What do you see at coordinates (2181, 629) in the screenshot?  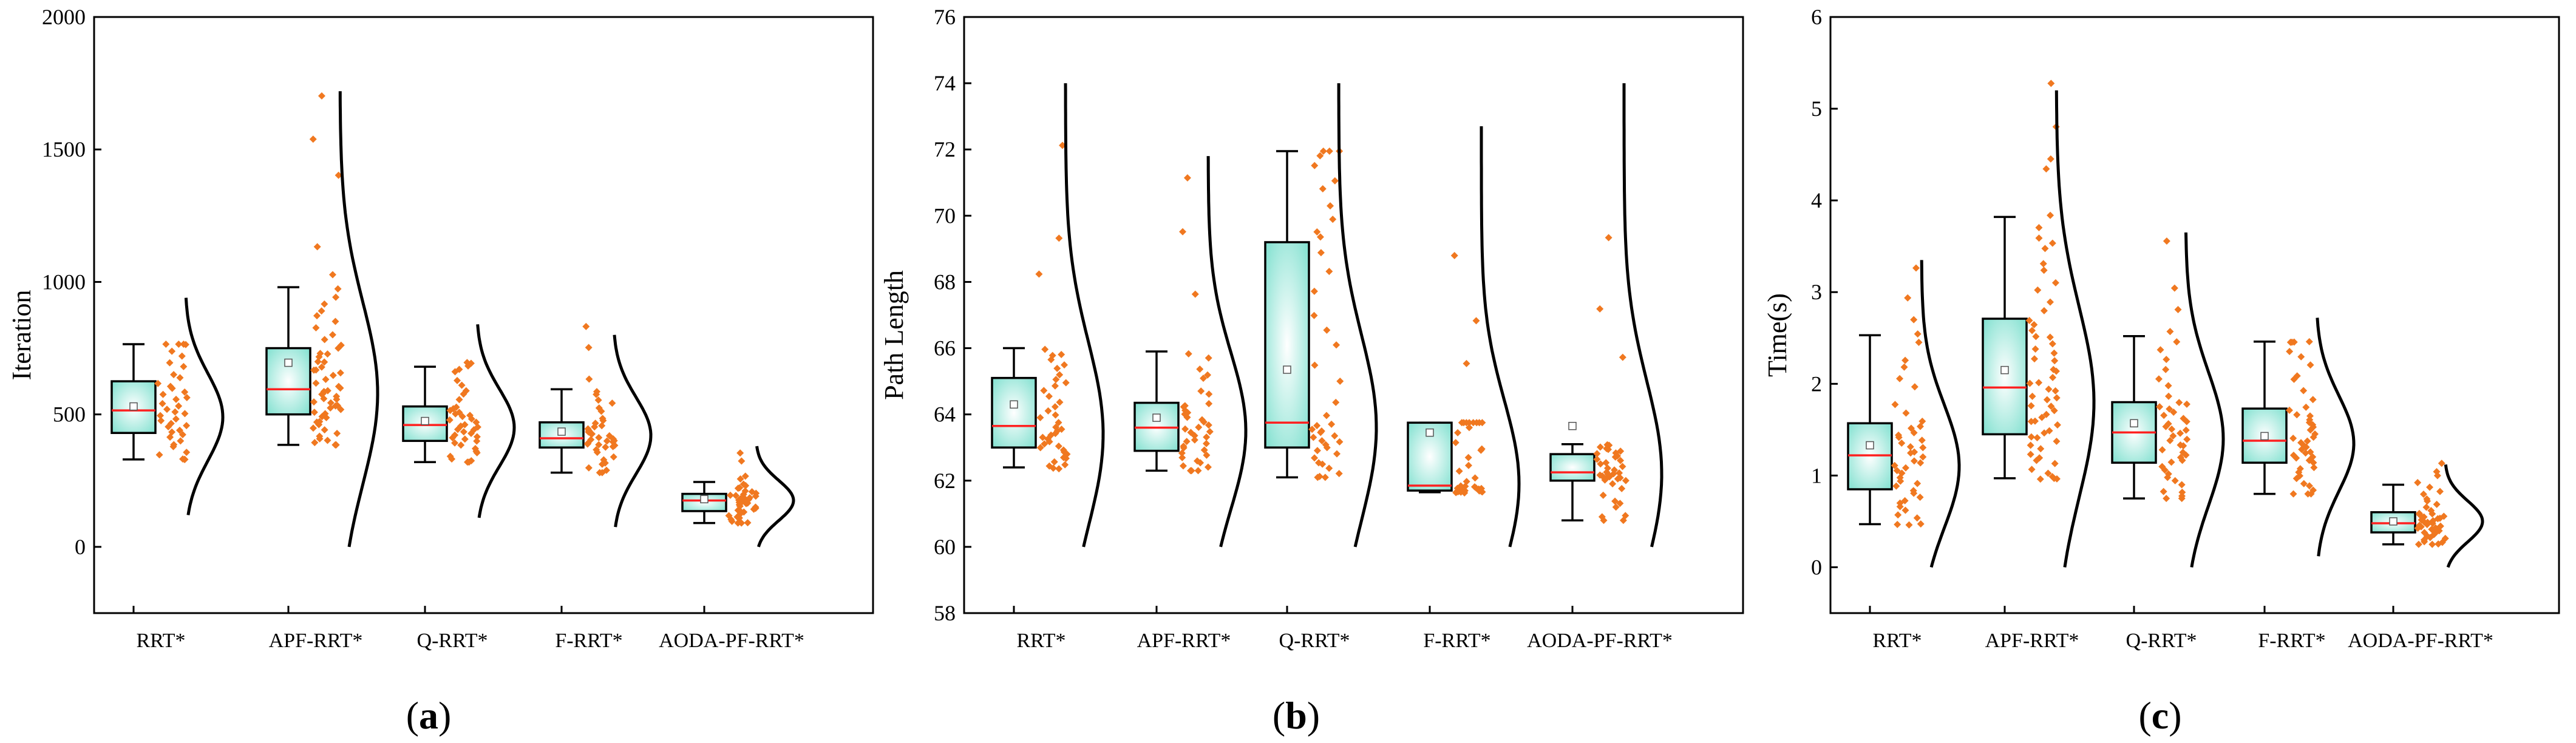 I see `x-axis-categories: RRT* APF-RRT* Q-RRT* F-RRT* AODA-PF-RRT*` at bounding box center [2181, 629].